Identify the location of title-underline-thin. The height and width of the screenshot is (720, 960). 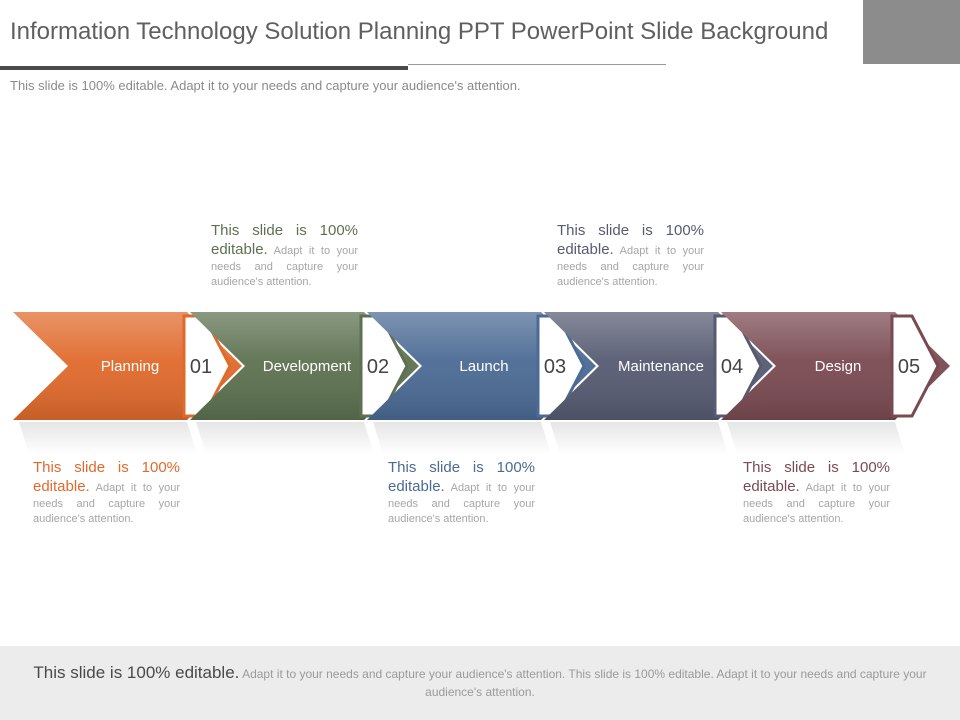
(537, 64).